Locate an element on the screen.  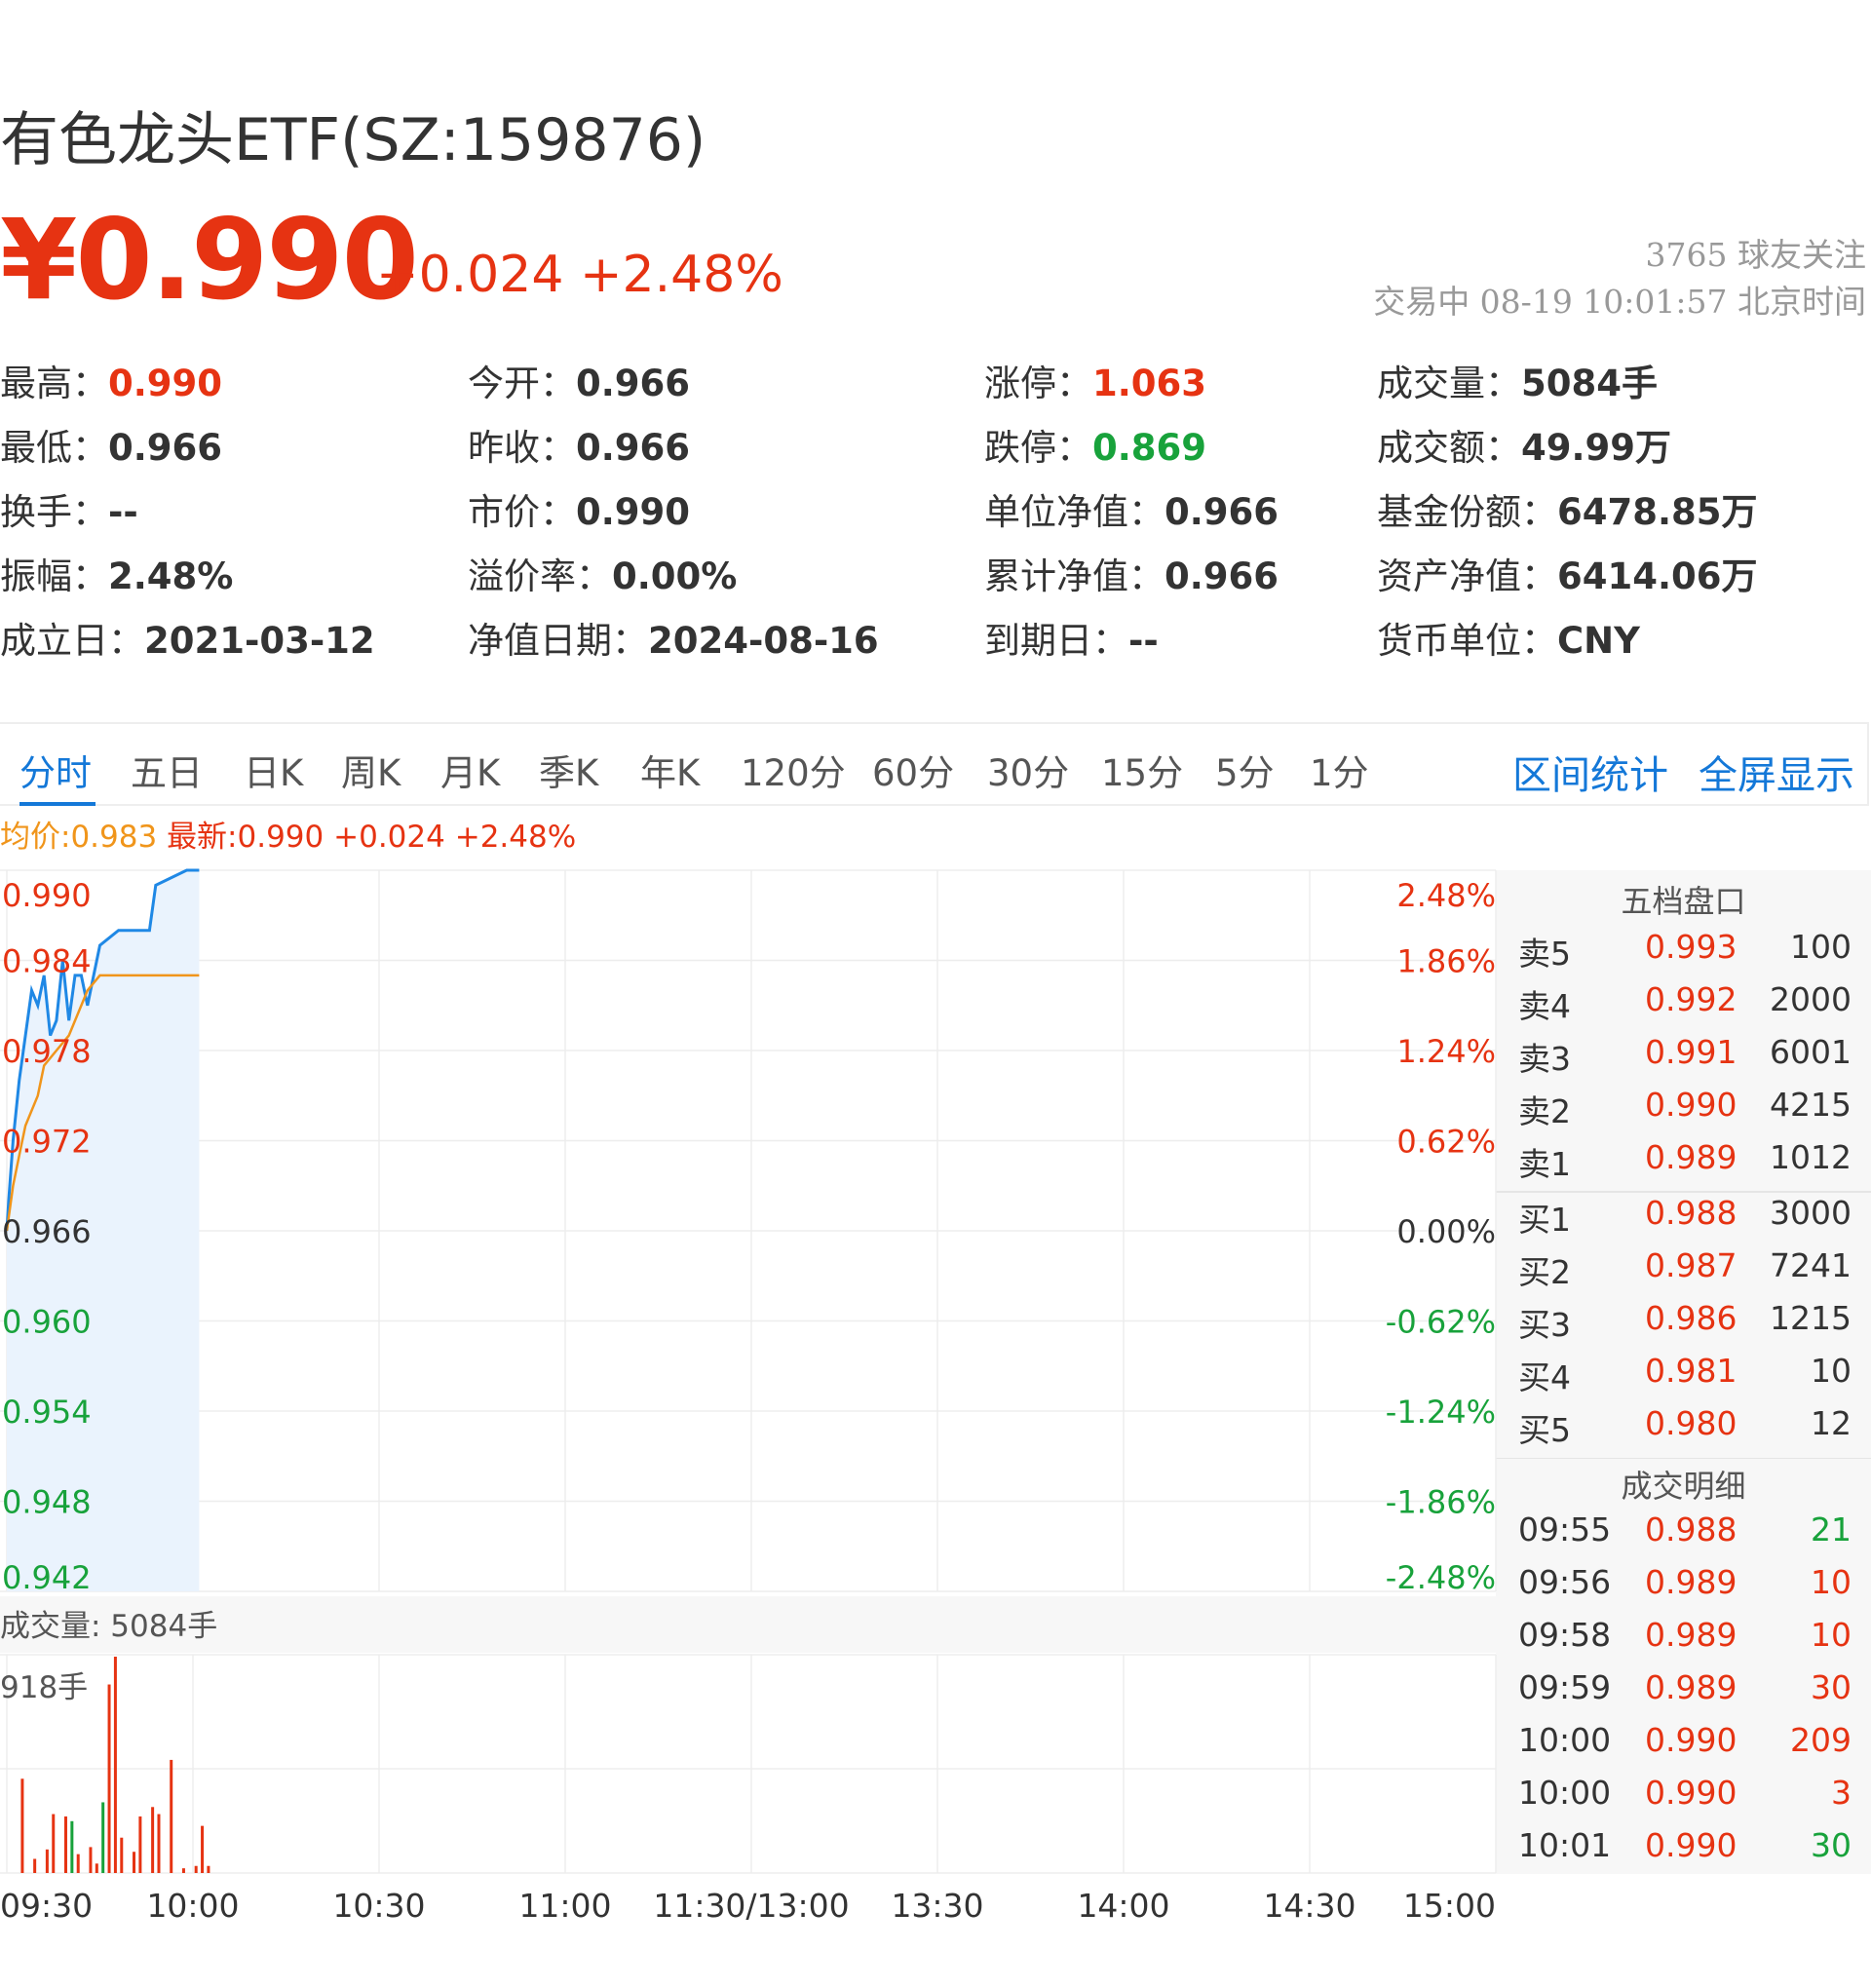
bid-row: 买4 0.981 10 is located at coordinates (1685, 1377).